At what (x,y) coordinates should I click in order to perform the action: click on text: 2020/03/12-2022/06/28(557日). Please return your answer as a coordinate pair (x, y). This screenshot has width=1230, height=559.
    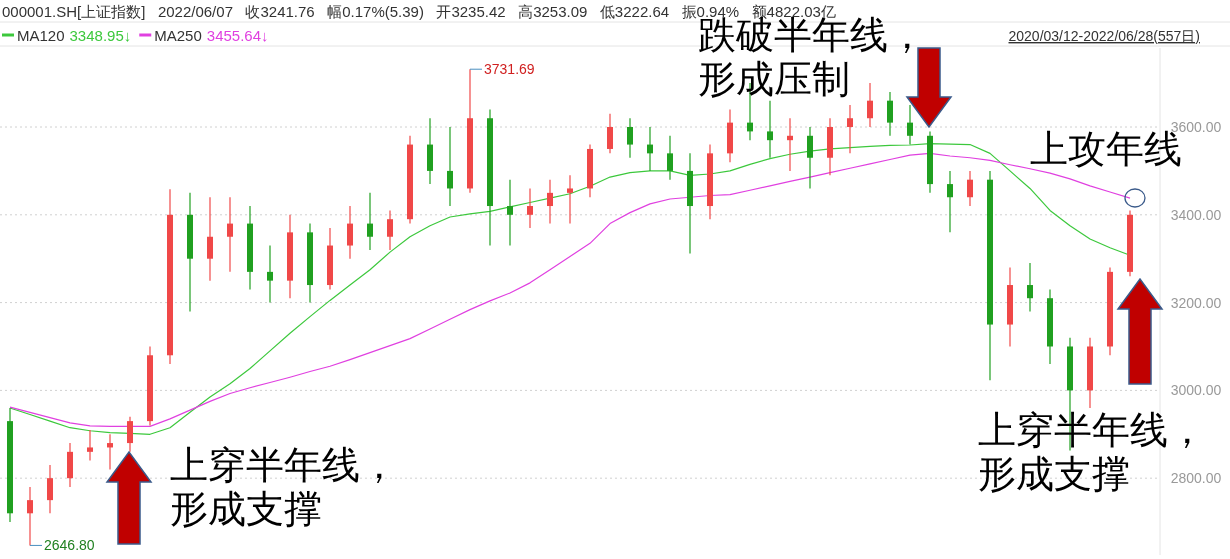
    Looking at the image, I should click on (1104, 36).